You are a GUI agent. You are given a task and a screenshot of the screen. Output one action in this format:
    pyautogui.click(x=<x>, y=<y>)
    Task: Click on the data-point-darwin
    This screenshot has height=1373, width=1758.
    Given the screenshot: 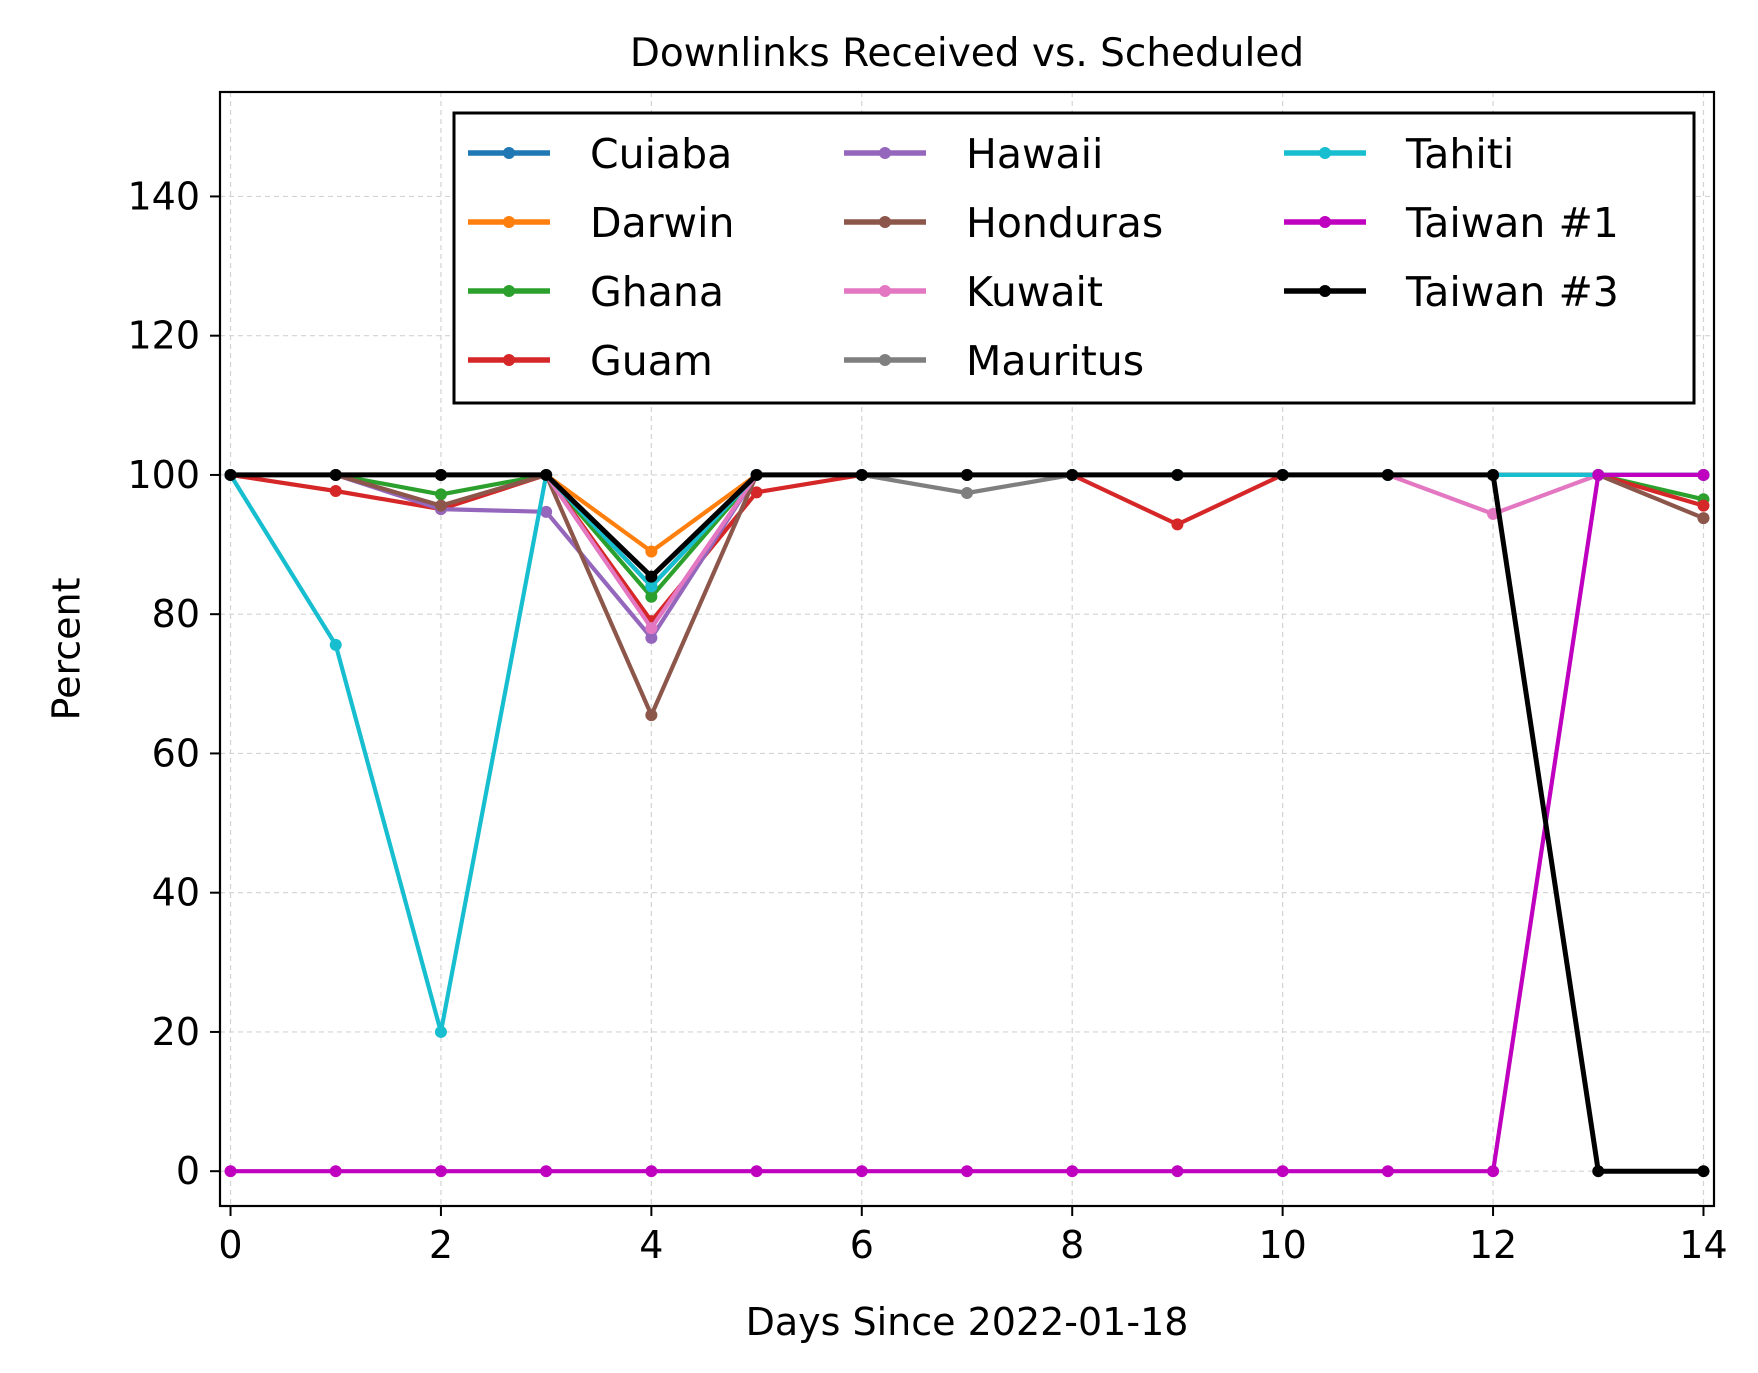 What is the action you would take?
    pyautogui.click(x=651, y=551)
    